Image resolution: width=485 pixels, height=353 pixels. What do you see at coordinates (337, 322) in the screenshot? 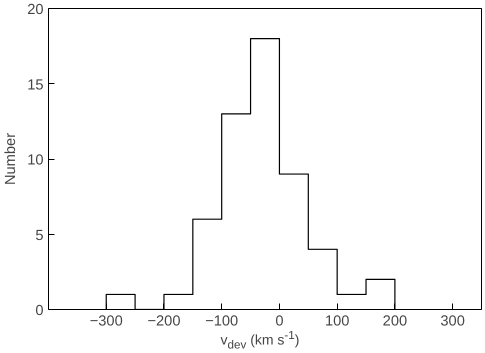
I see `x-tick-label: 100` at bounding box center [337, 322].